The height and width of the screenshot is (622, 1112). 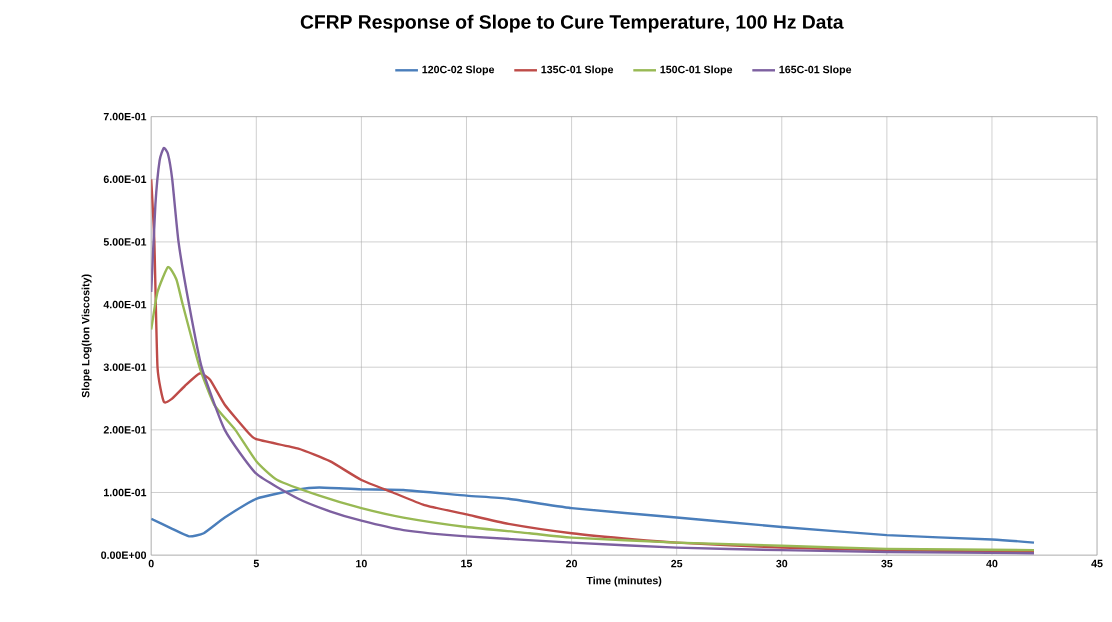 I want to click on x-tick-label: 15, so click(x=467, y=563).